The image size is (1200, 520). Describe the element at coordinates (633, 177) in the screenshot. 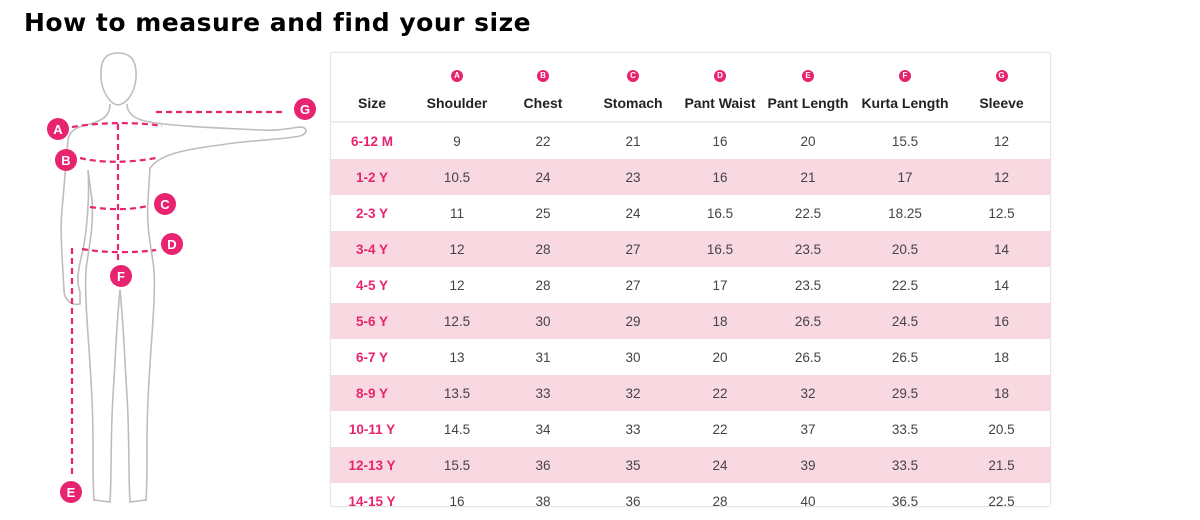

I see `measurement-cell: 23` at that location.